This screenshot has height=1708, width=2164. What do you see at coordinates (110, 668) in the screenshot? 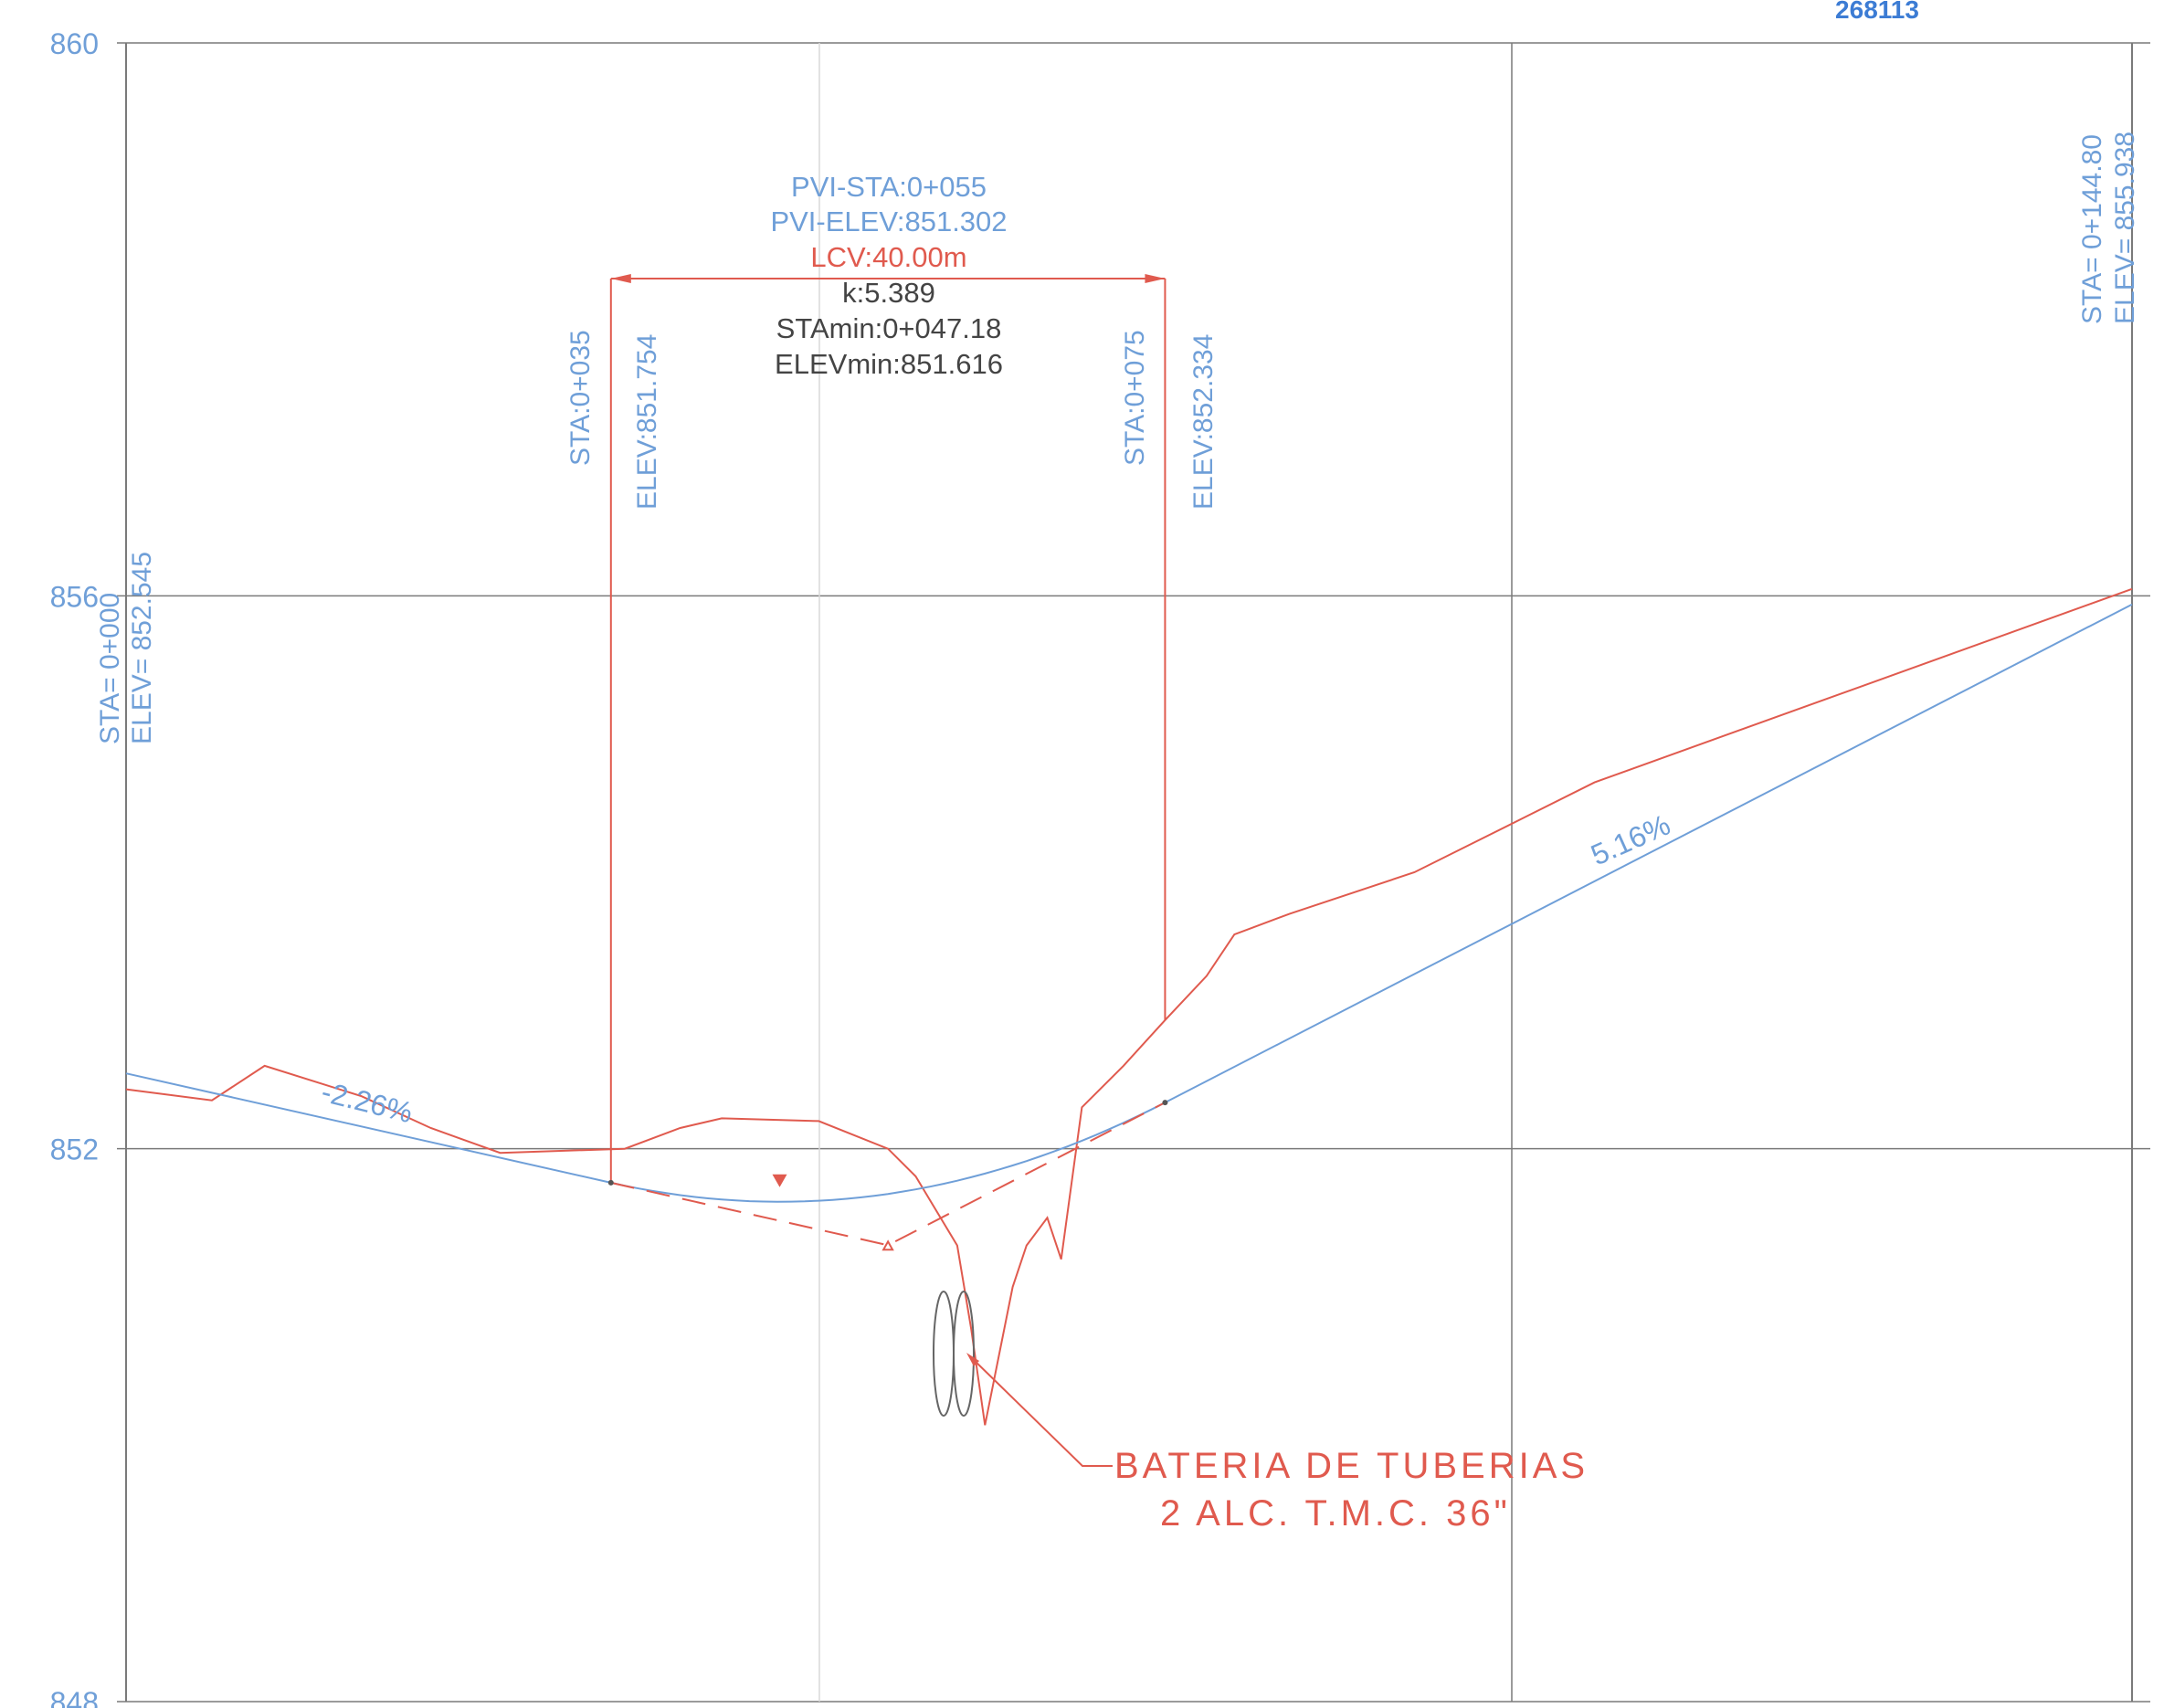
I see `start-station-label: STA= 0+000` at bounding box center [110, 668].